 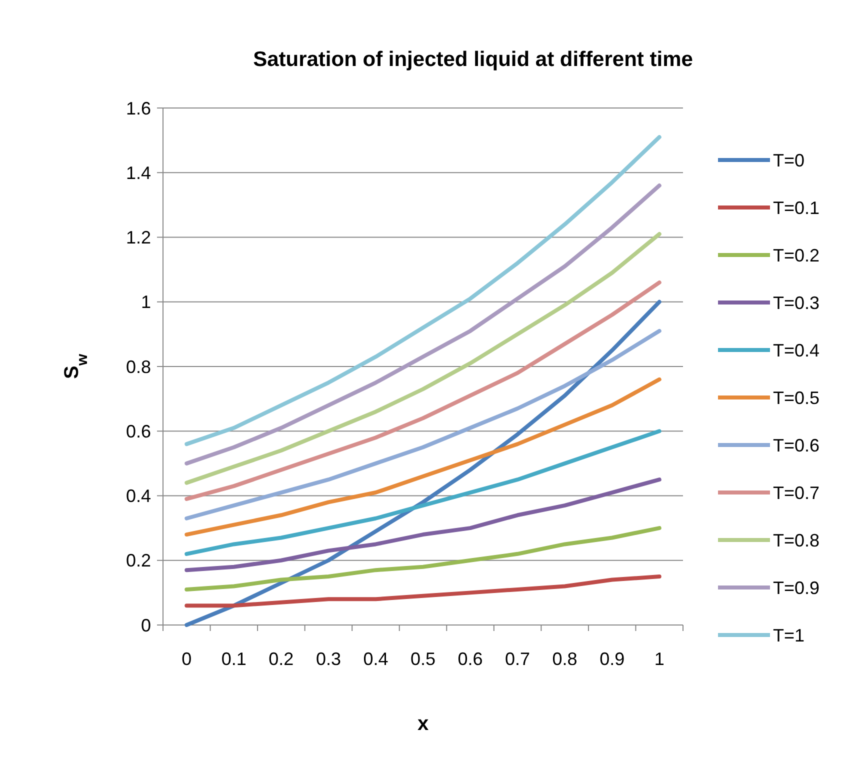 What do you see at coordinates (796, 350) in the screenshot?
I see `legend-label: T=0.4` at bounding box center [796, 350].